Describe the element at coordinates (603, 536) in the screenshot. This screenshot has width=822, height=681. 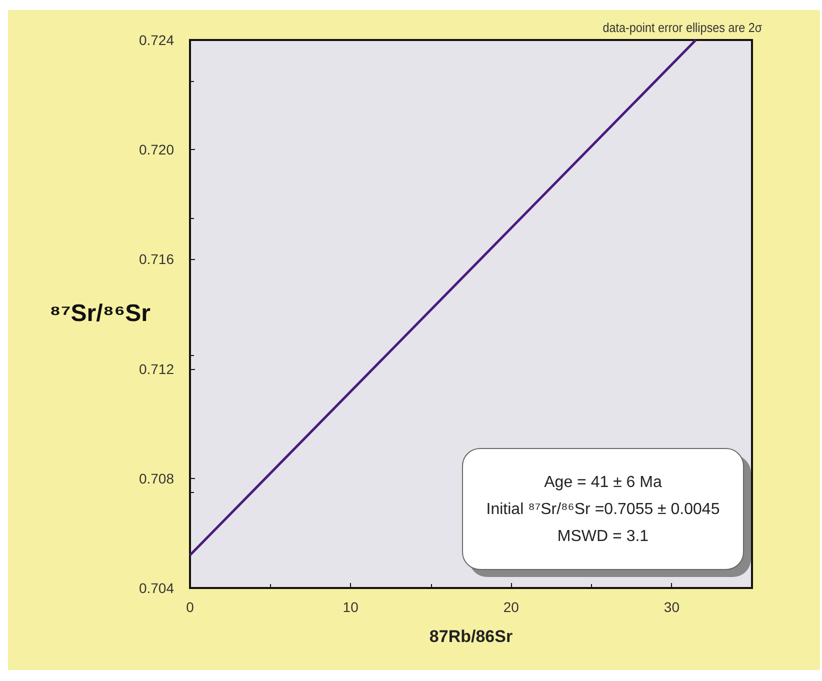
I see `annotation: MSWD = 3.1` at that location.